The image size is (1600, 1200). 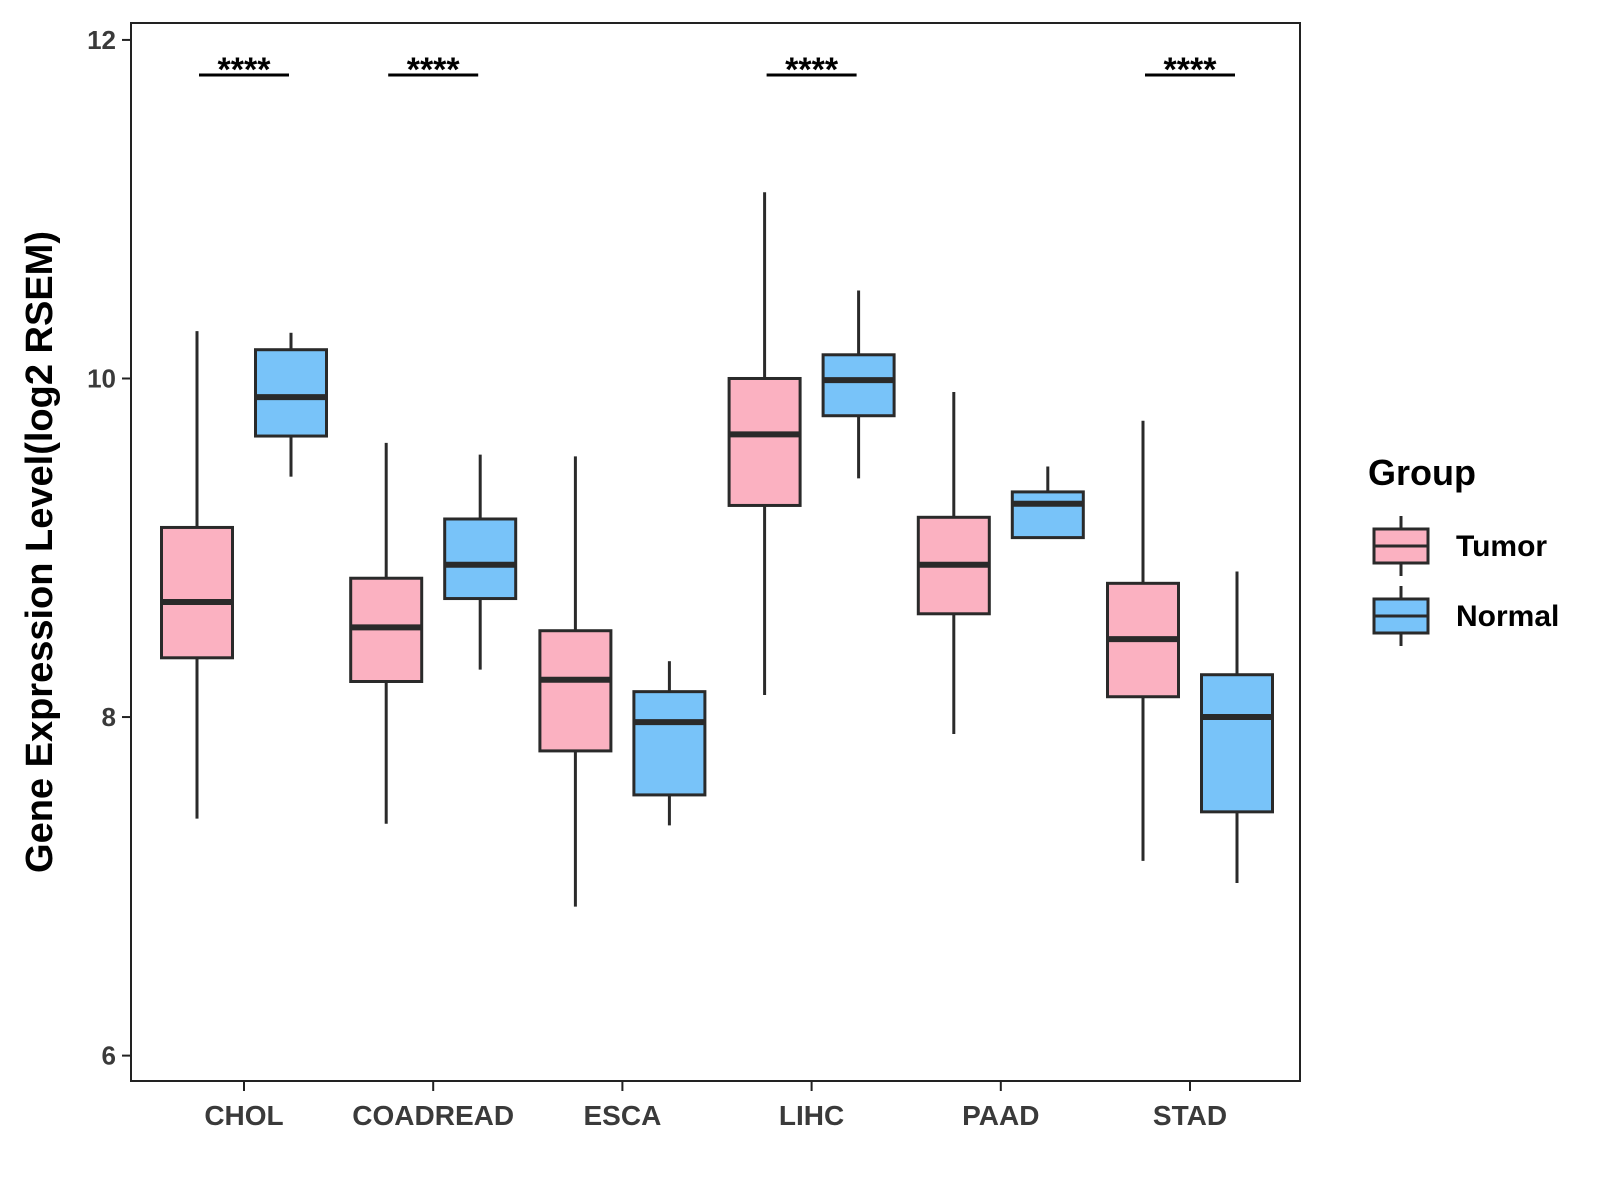 What do you see at coordinates (1000, 1115) in the screenshot?
I see `x-tick-label: PAAD` at bounding box center [1000, 1115].